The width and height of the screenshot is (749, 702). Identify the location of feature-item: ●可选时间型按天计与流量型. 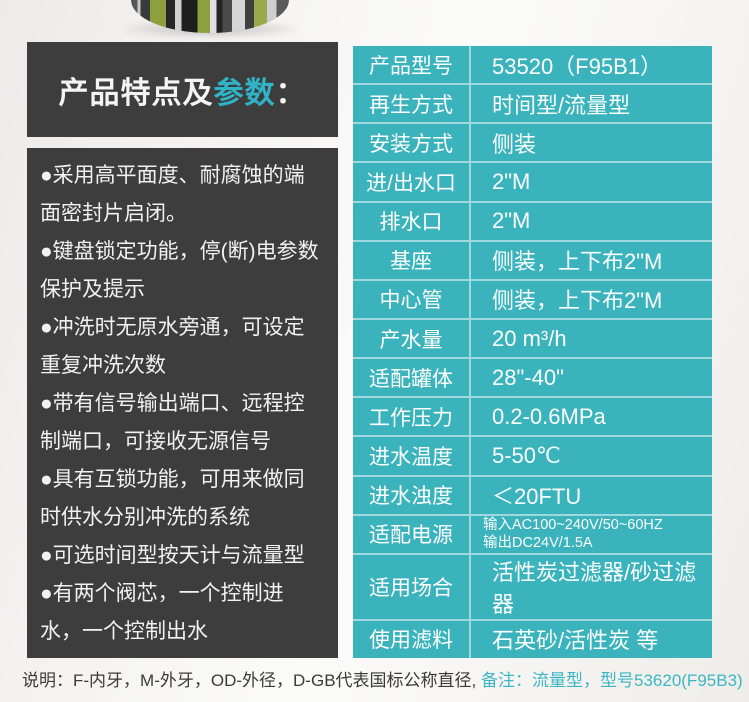
(172, 555).